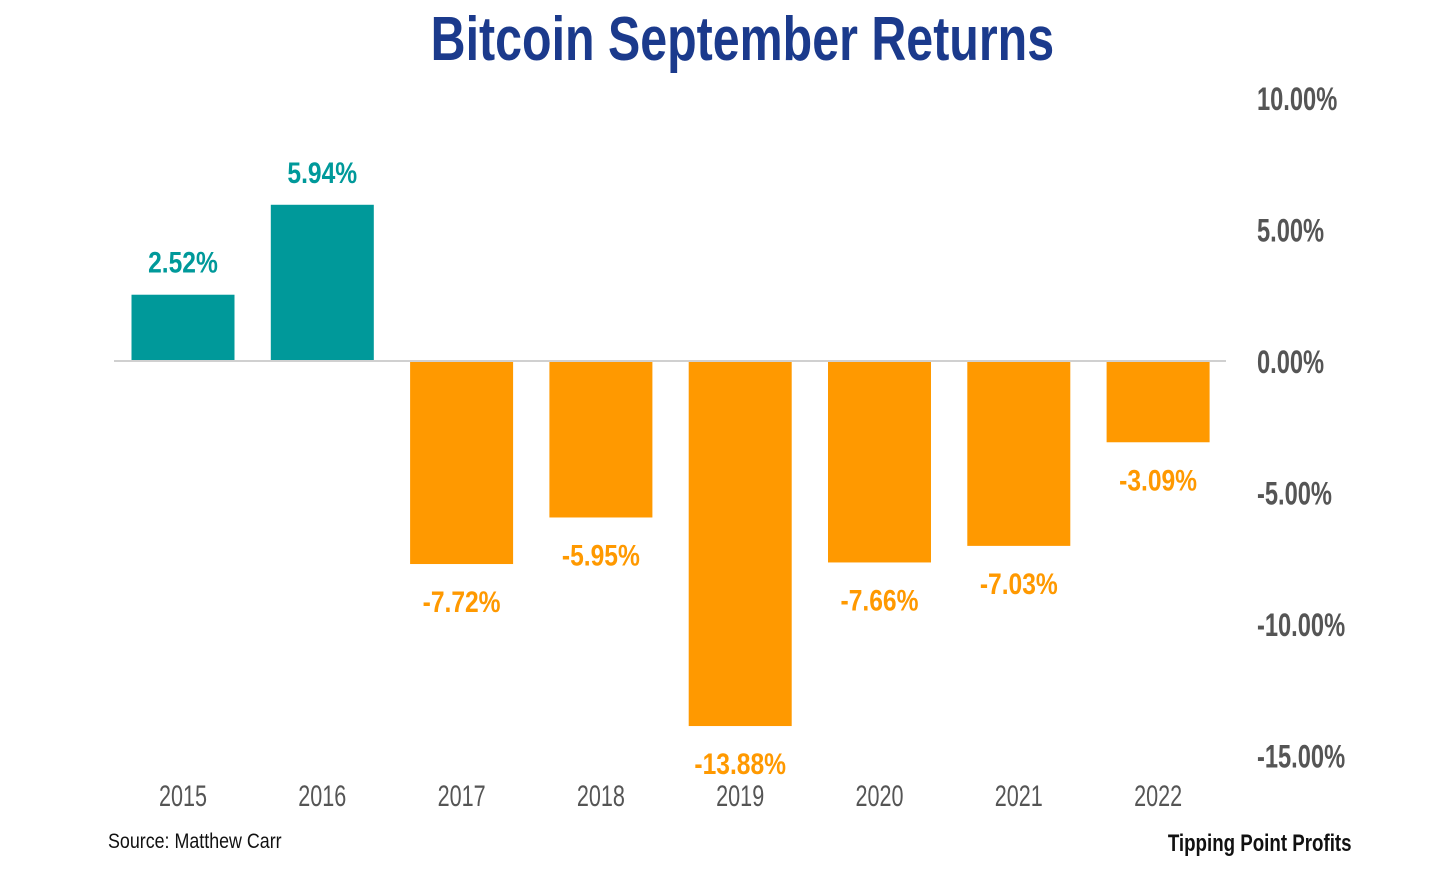  I want to click on y-tick-label: 0.00%, so click(1290, 362).